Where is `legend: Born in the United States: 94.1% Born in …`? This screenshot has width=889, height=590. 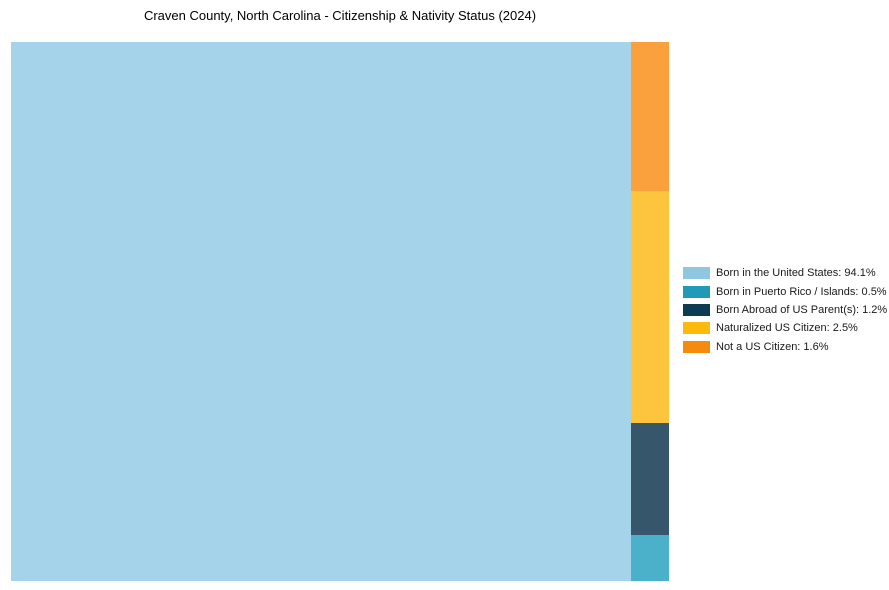 legend: Born in the United States: 94.1% Born in … is located at coordinates (785, 310).